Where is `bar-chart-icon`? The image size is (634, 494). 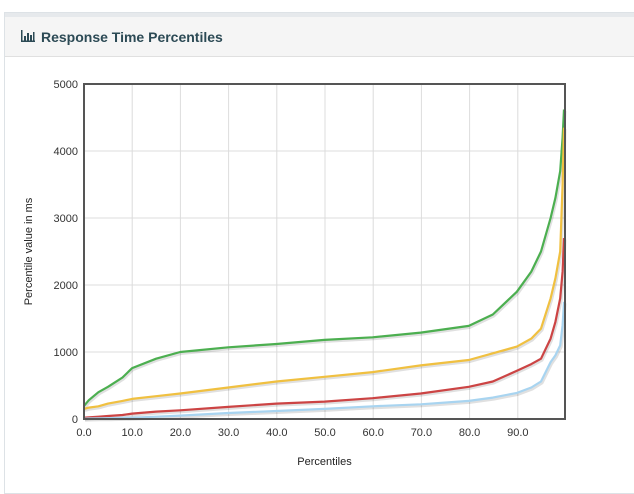
bar-chart-icon is located at coordinates (28, 37).